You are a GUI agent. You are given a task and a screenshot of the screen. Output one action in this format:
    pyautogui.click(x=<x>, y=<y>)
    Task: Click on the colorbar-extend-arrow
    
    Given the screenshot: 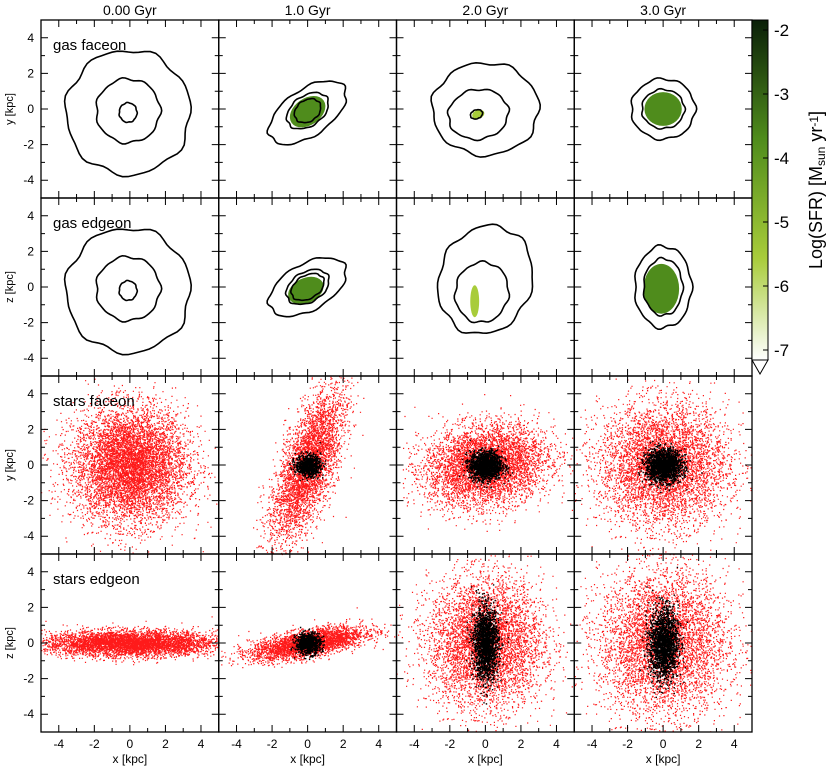 What is the action you would take?
    pyautogui.click(x=760, y=367)
    